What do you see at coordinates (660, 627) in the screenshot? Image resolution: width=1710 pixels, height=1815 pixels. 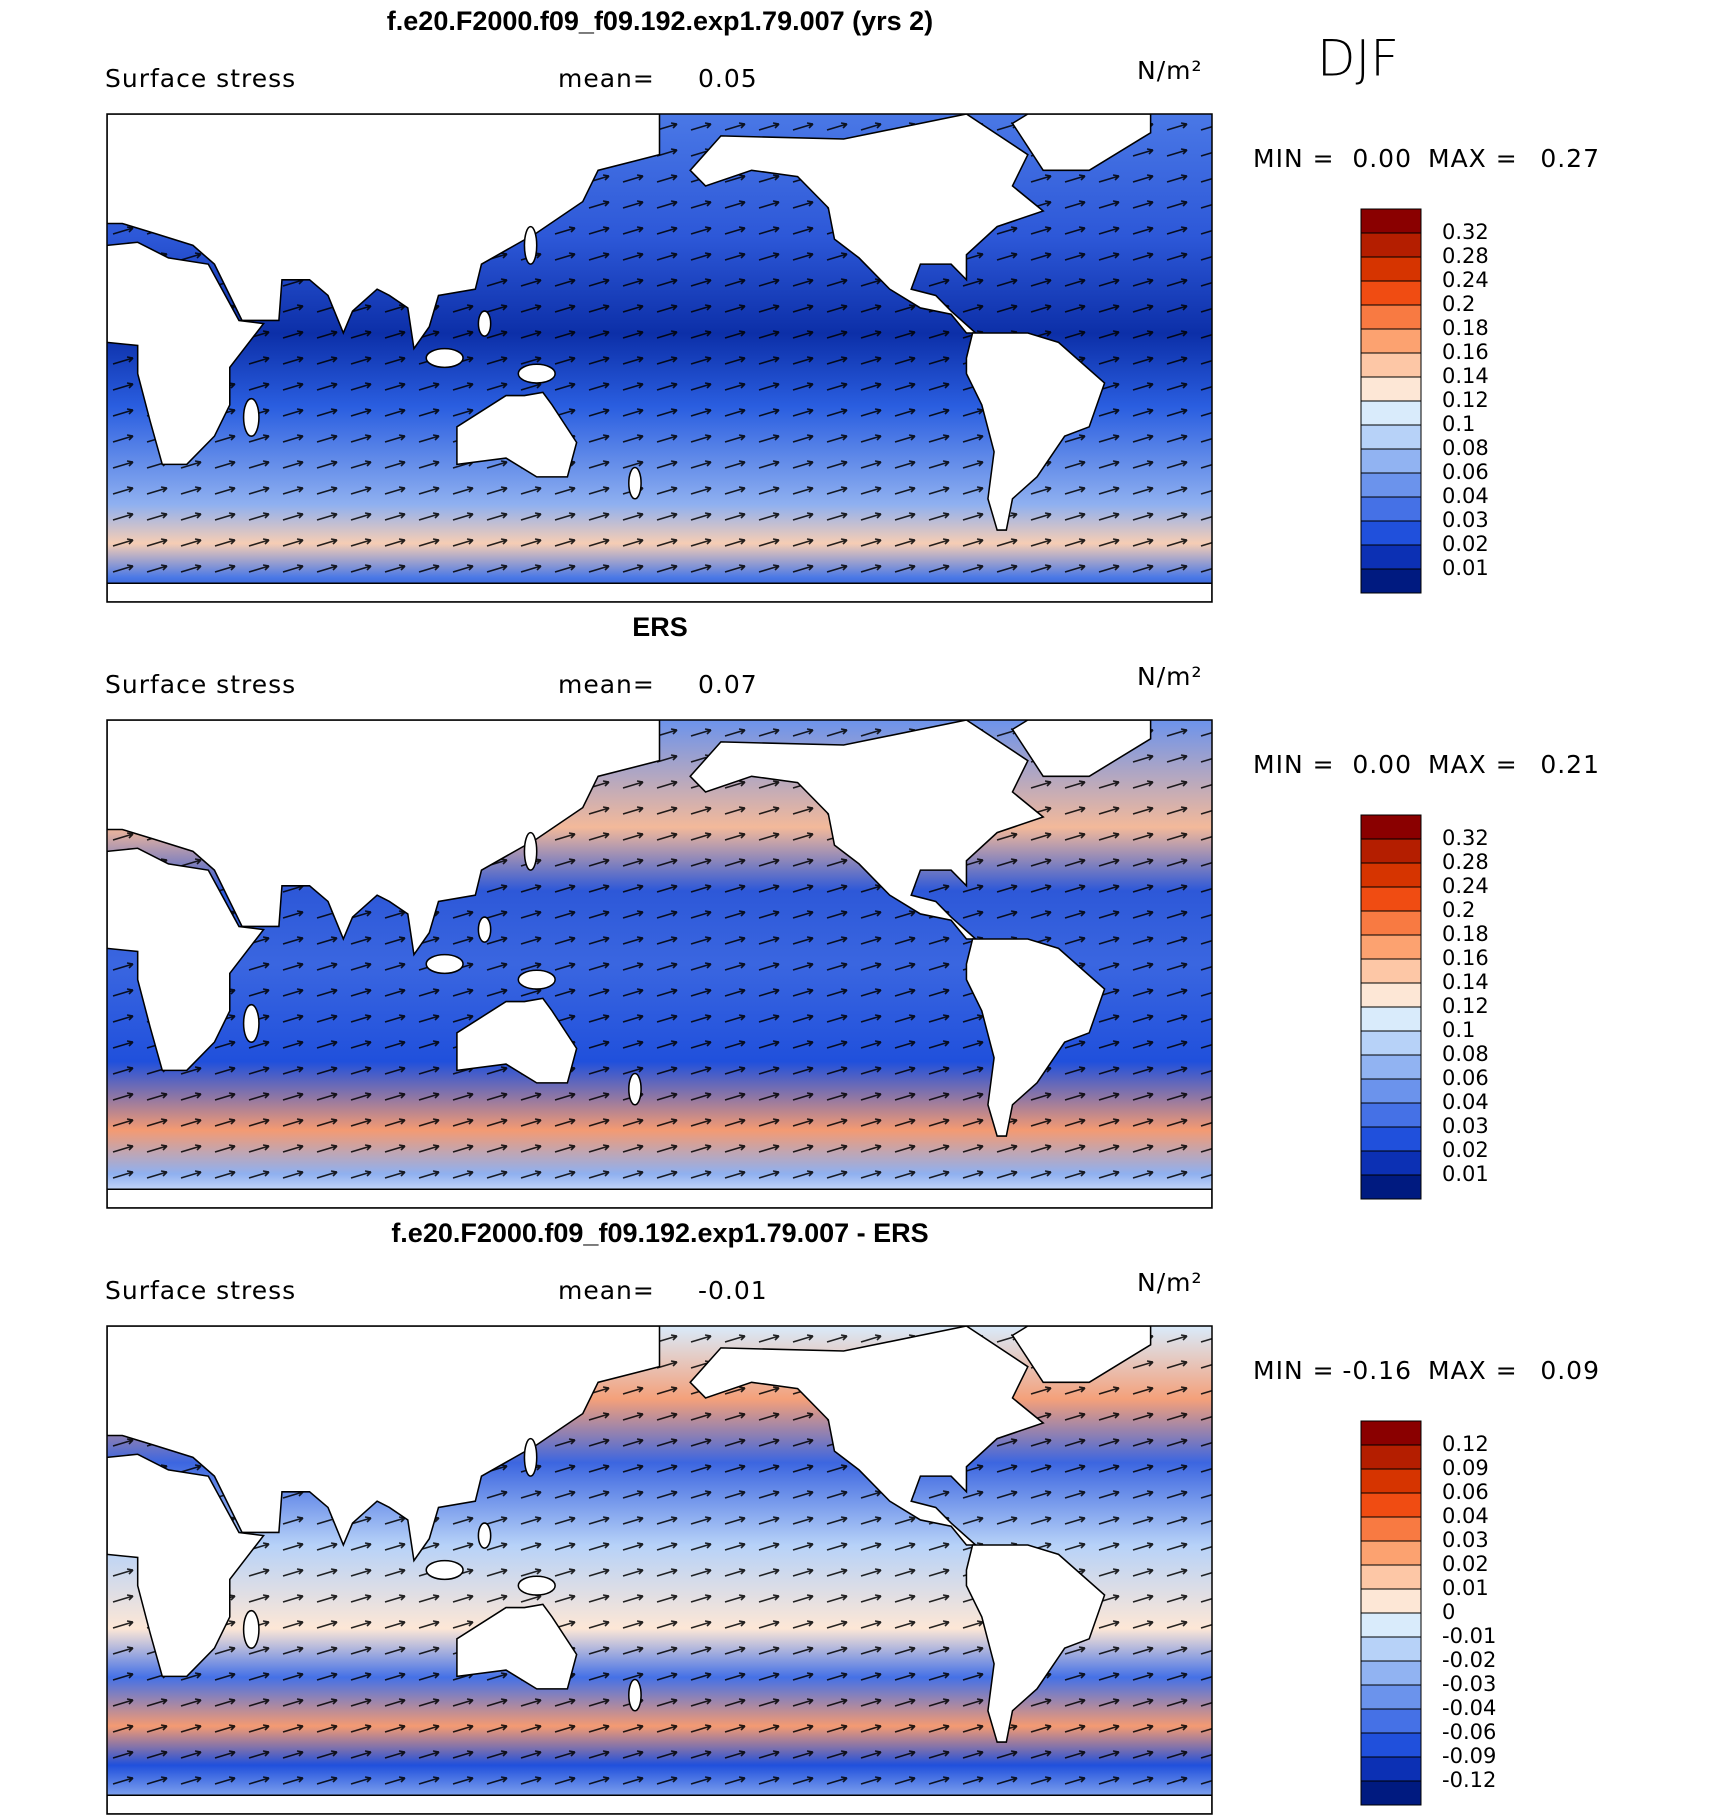 I see `panel-title: ERS` at bounding box center [660, 627].